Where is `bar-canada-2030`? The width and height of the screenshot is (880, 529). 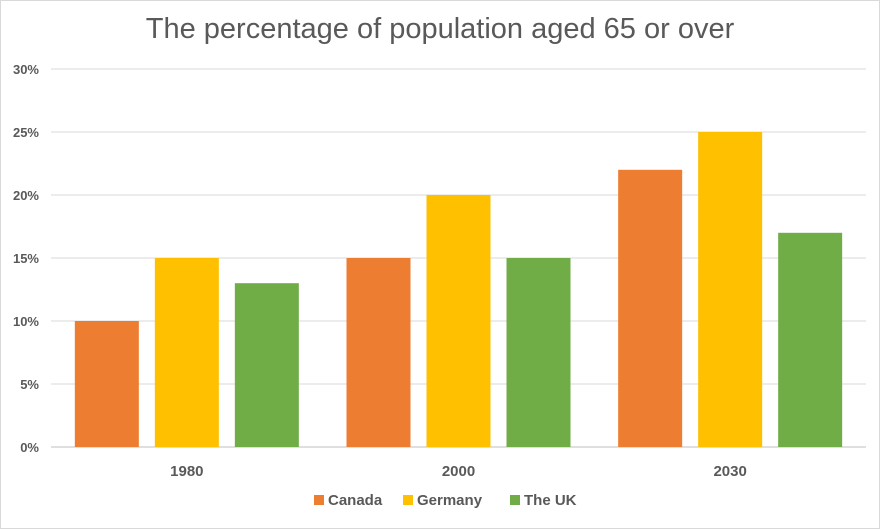 bar-canada-2030 is located at coordinates (650, 308).